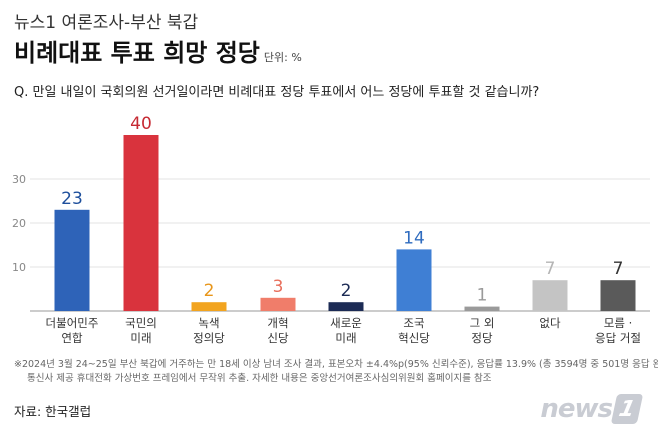  What do you see at coordinates (277, 323) in the screenshot?
I see `category-label: 개혁` at bounding box center [277, 323].